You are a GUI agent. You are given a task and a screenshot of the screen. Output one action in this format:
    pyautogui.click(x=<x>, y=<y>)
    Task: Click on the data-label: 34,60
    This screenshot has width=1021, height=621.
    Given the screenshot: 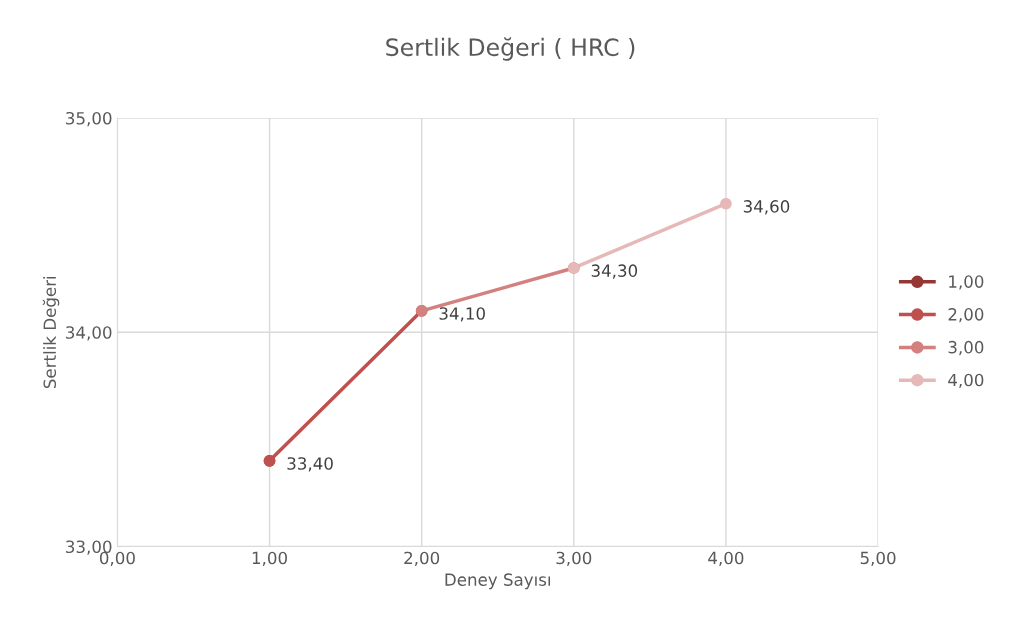 What is the action you would take?
    pyautogui.click(x=766, y=207)
    